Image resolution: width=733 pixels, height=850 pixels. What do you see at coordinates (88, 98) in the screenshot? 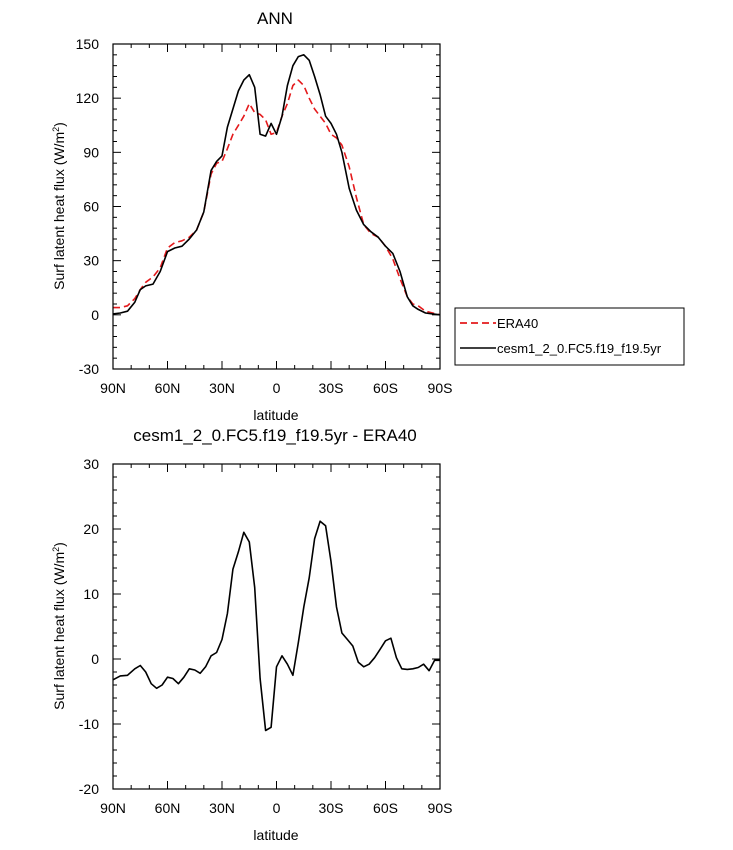
I see `y-tick-label: 120` at bounding box center [88, 98].